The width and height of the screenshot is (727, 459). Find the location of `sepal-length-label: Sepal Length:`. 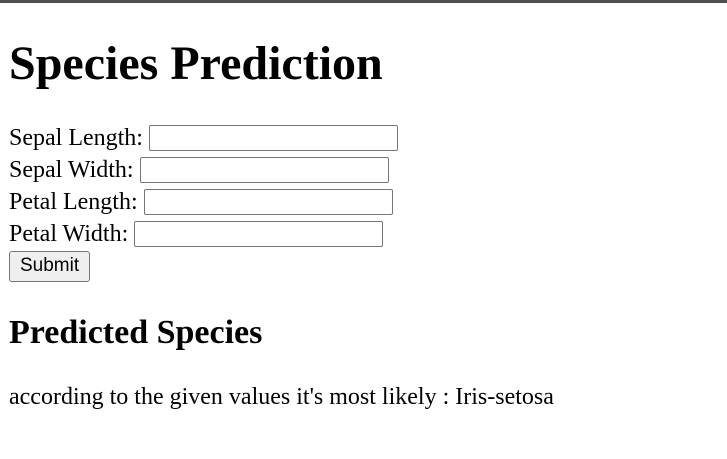

sepal-length-label: Sepal Length: is located at coordinates (76, 138).